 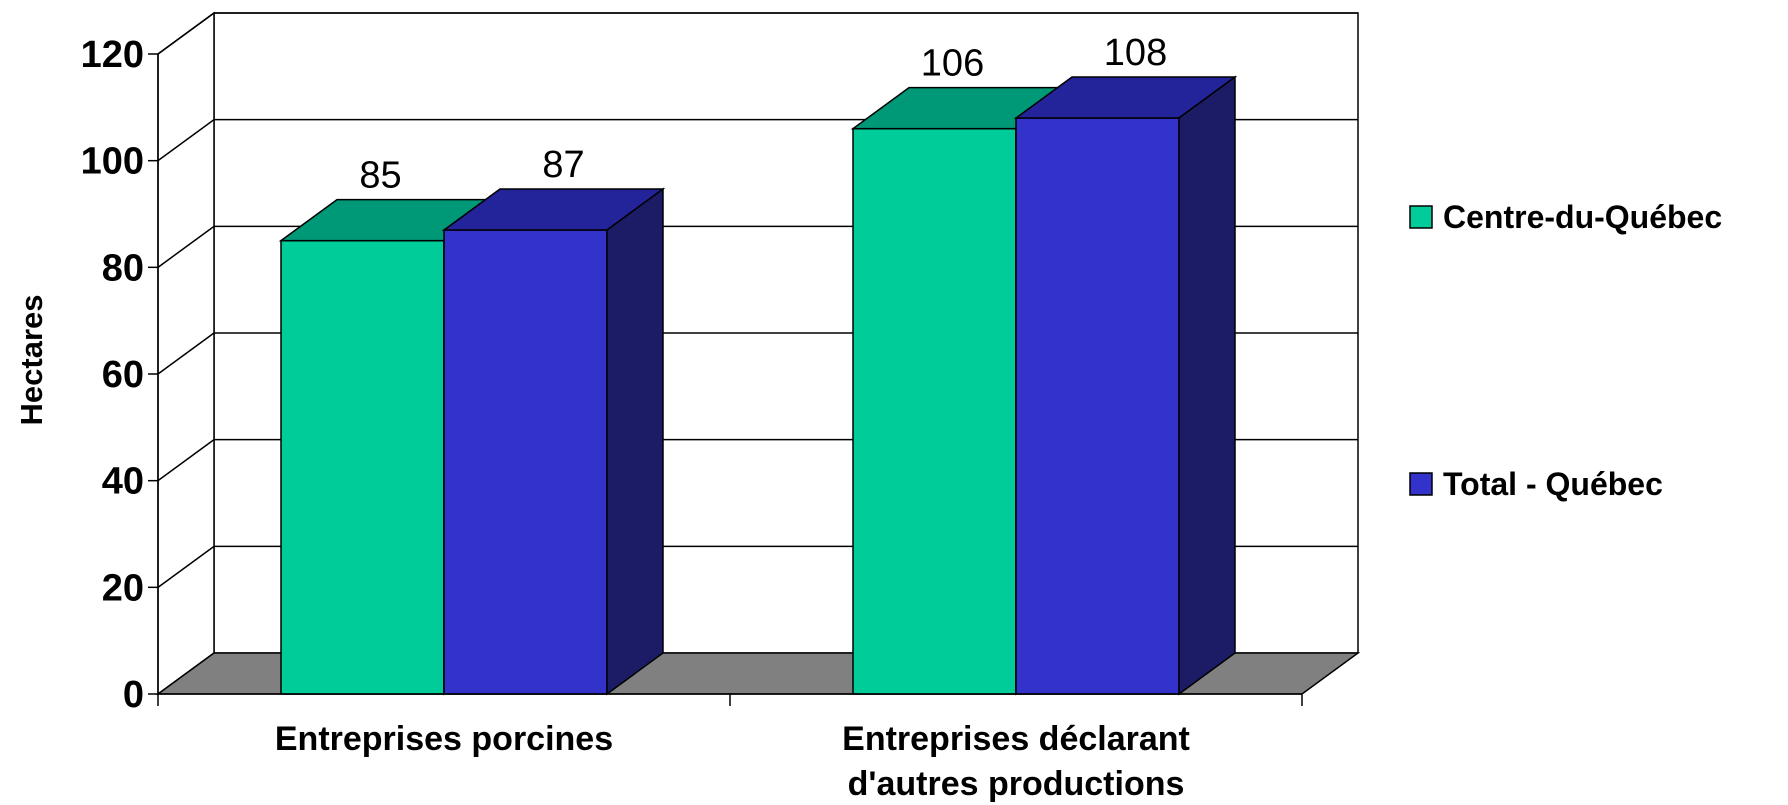 What do you see at coordinates (112, 55) in the screenshot?
I see `y-tick-label: 120` at bounding box center [112, 55].